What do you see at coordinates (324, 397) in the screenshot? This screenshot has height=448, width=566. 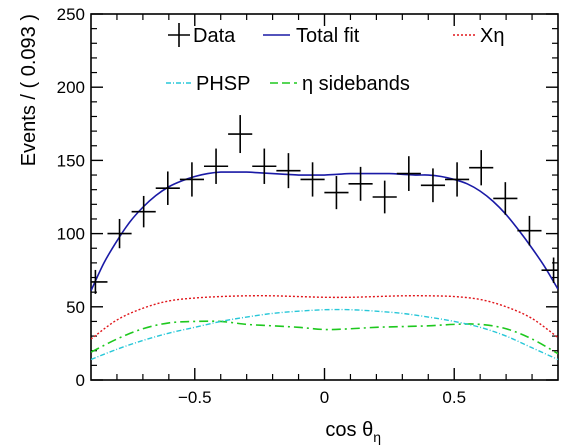 I see `x-tick-label: 0` at bounding box center [324, 397].